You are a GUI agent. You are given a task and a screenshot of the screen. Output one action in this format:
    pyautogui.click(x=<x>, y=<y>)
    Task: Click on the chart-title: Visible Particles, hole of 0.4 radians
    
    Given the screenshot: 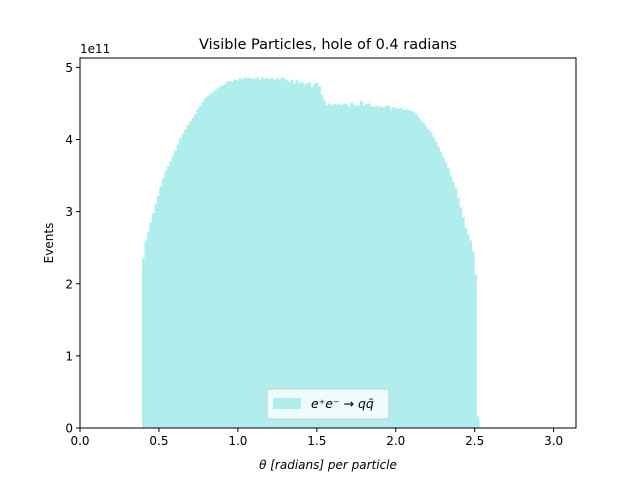 What is the action you would take?
    pyautogui.click(x=328, y=45)
    